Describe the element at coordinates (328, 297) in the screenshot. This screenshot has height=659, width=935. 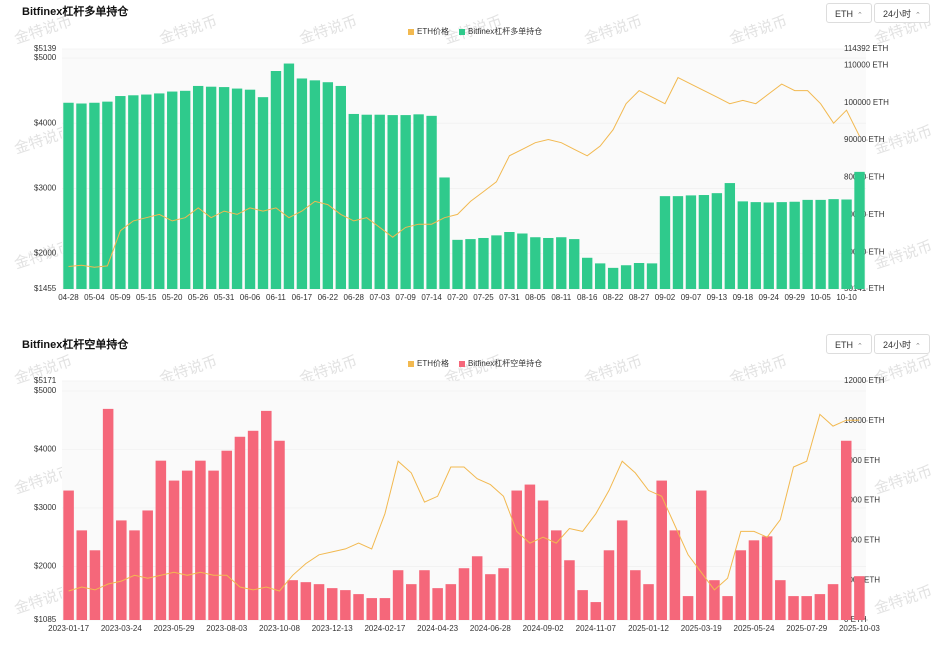
I see `x-tick-label: 06-22` at that location.